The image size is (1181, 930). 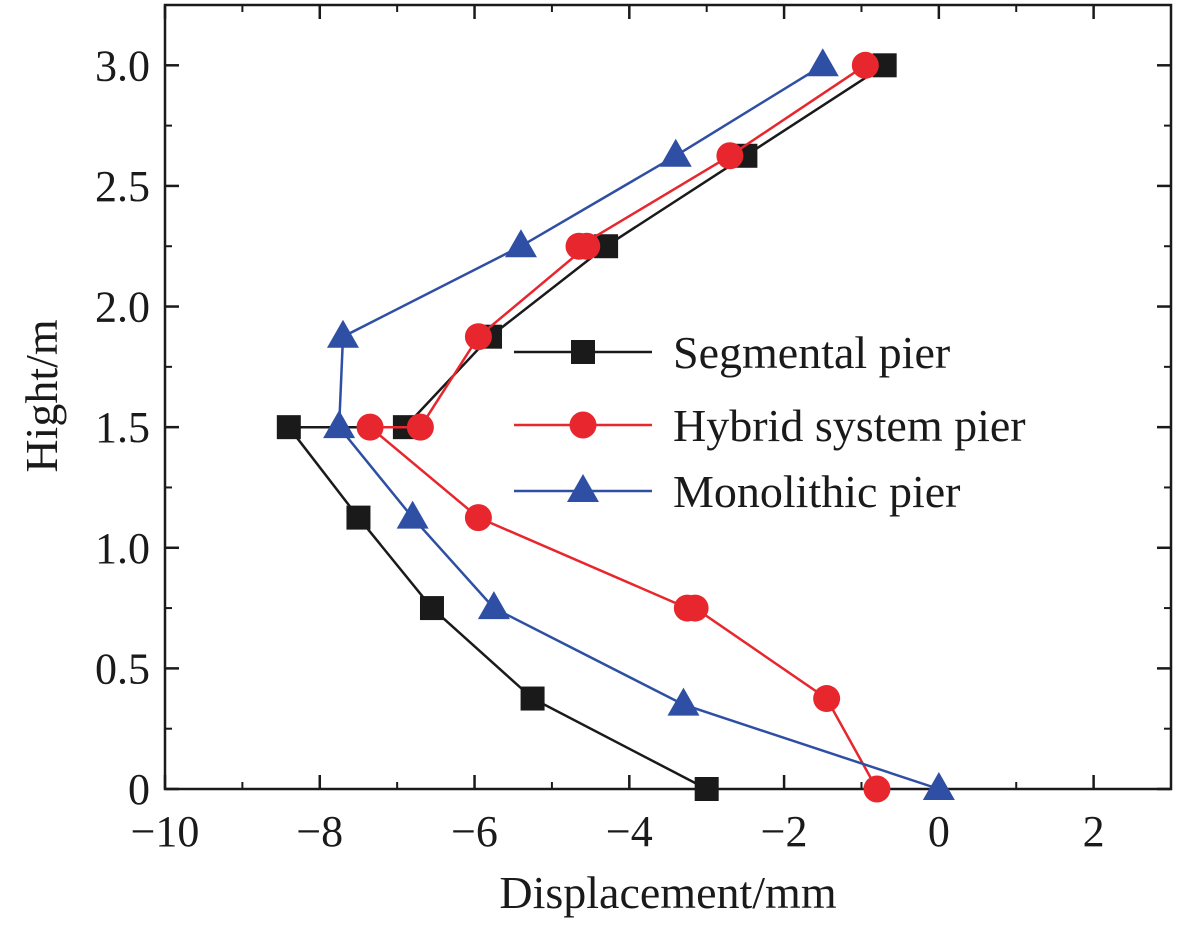 What do you see at coordinates (122, 668) in the screenshot?
I see `y-tick-label: 0.5` at bounding box center [122, 668].